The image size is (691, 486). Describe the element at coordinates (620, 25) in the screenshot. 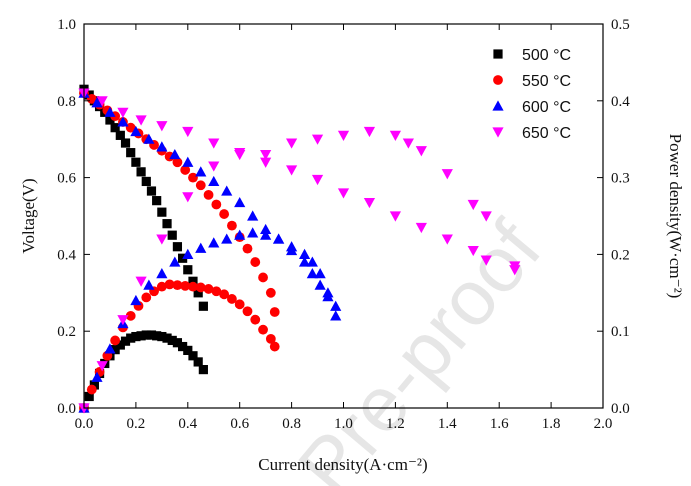

I see `y2-tick-label: 0.5` at that location.